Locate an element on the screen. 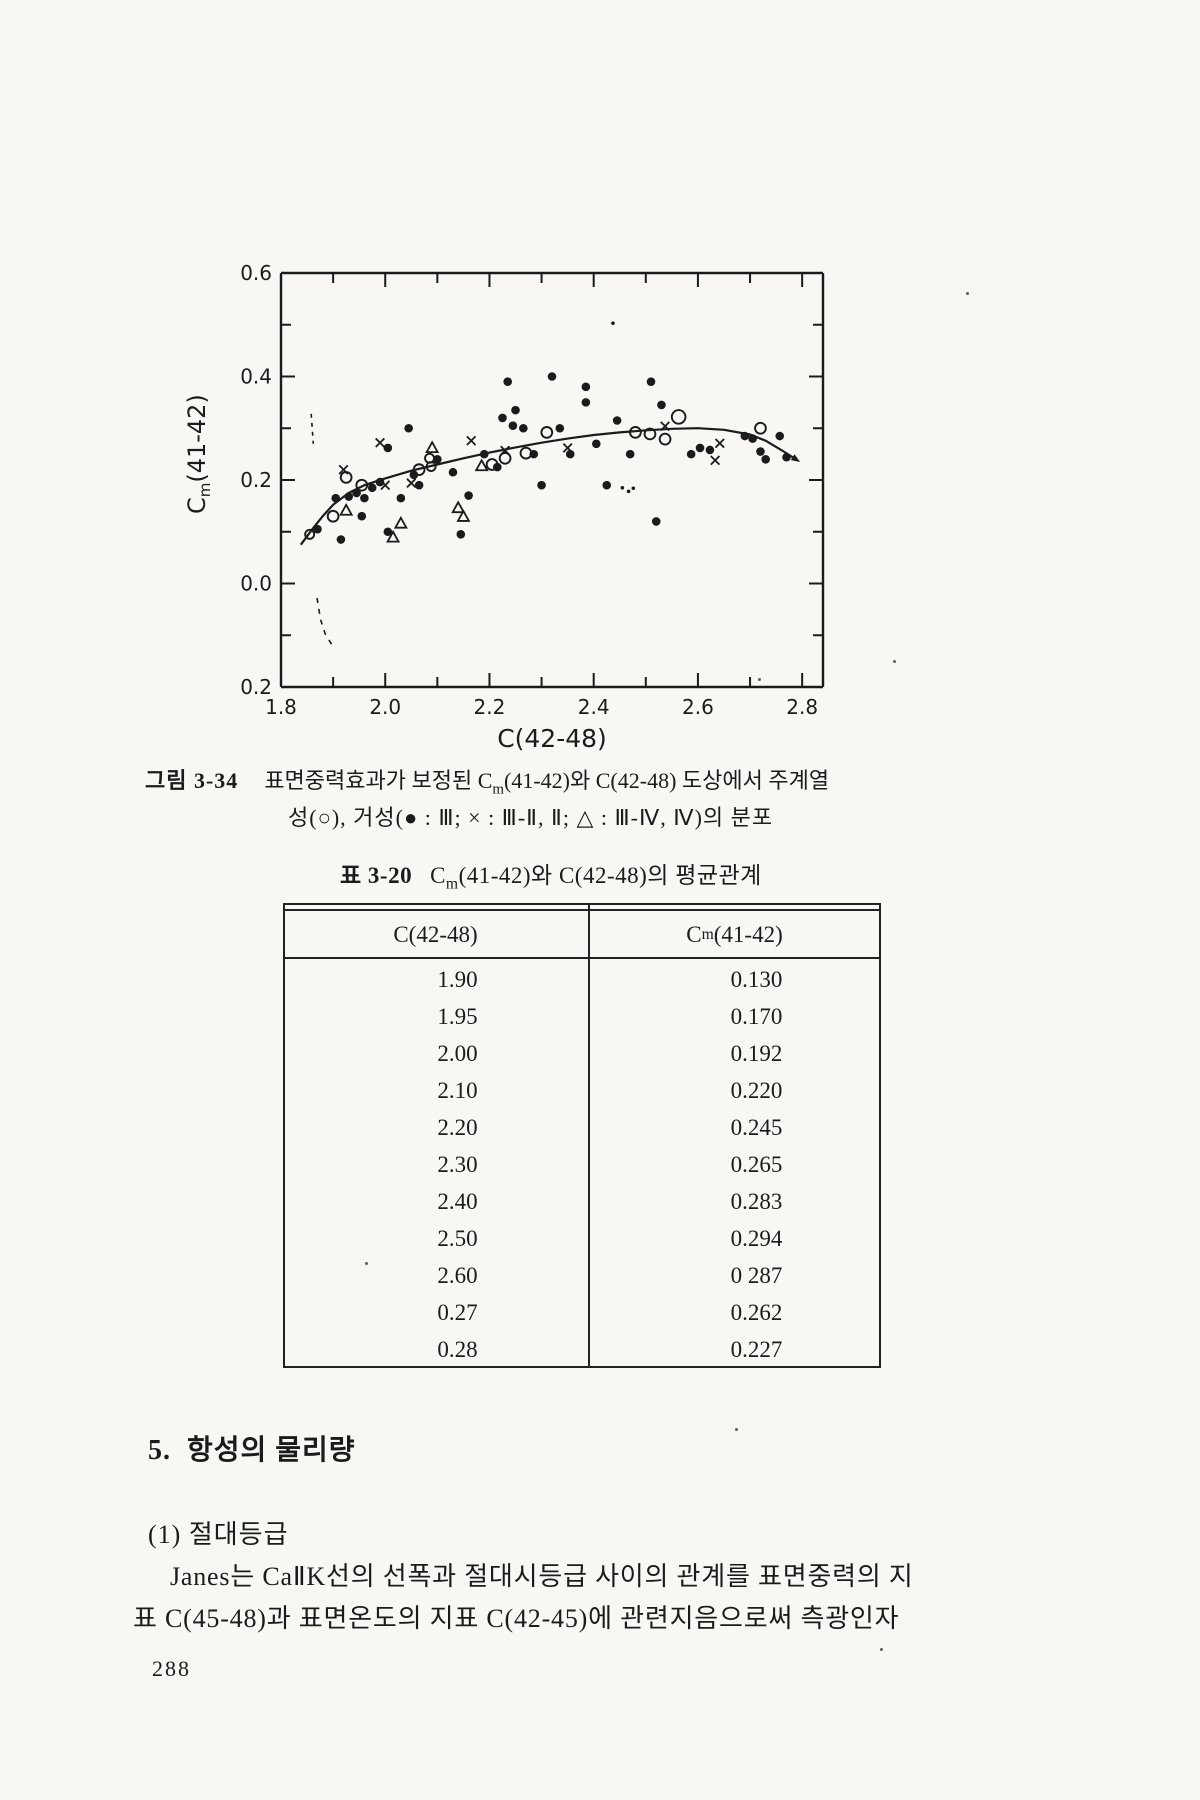 Image resolution: width=1200 pixels, height=1800 pixels. y-tick-label: 0.4 is located at coordinates (256, 377).